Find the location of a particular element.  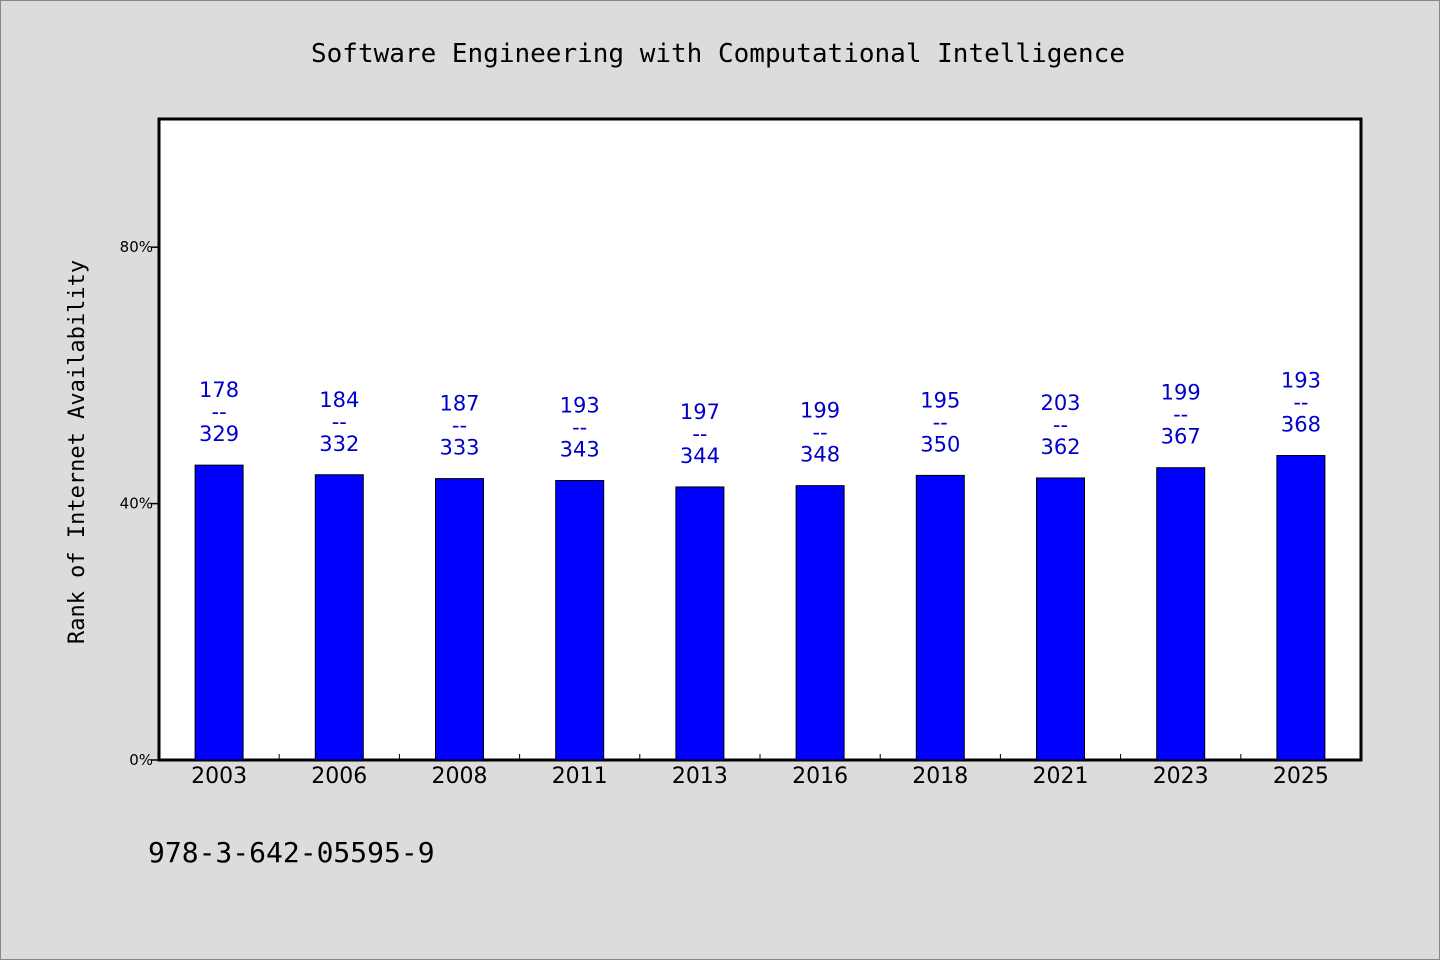

x-tick-label: 2003 is located at coordinates (219, 776).